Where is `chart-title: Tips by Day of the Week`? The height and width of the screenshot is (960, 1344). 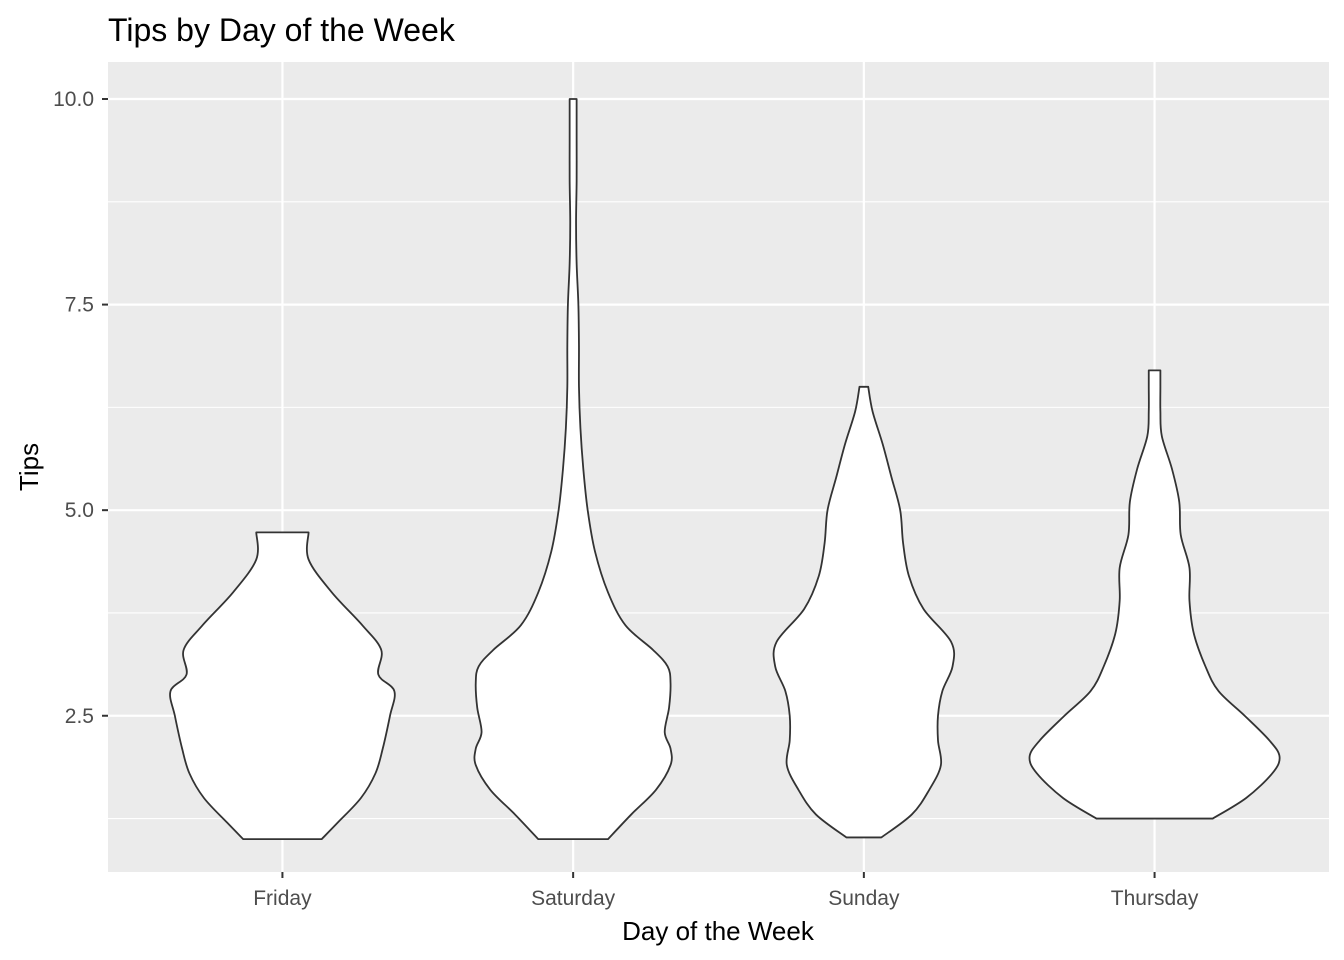
chart-title: Tips by Day of the Week is located at coordinates (282, 30).